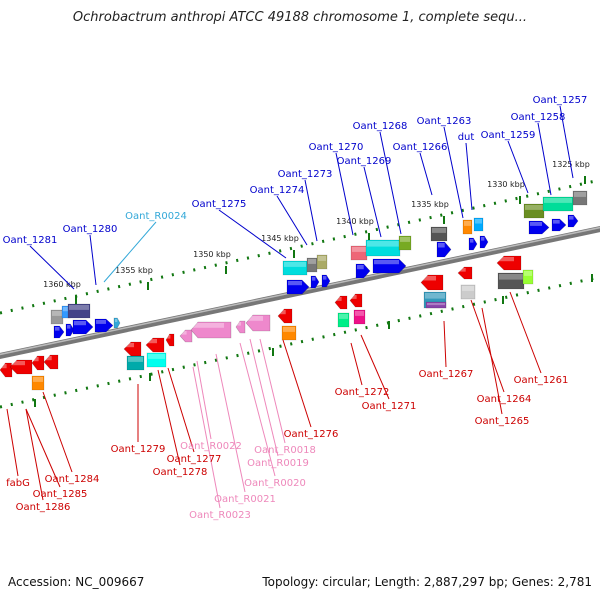 This screenshot has height=600, width=600. Describe the element at coordinates (462, 270) in the screenshot. I see `reverse-cds-arrow-2-shine` at that location.